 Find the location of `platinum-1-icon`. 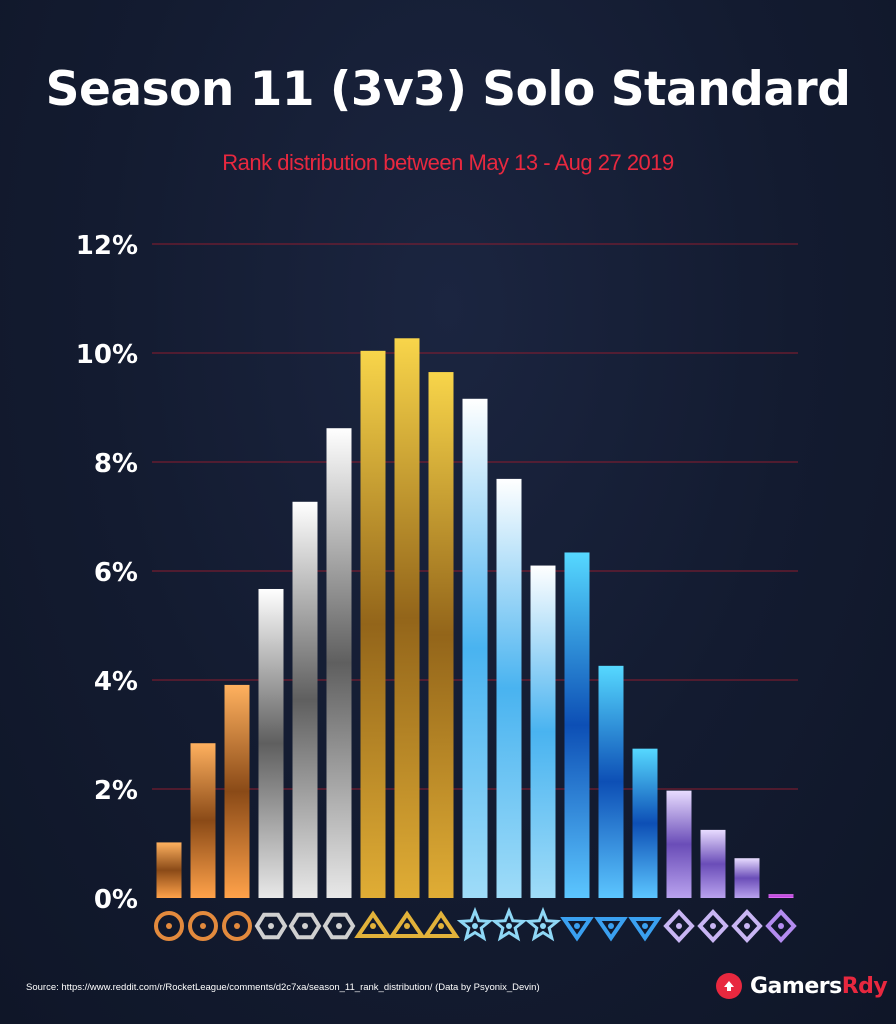

platinum-1-icon is located at coordinates (475, 924).